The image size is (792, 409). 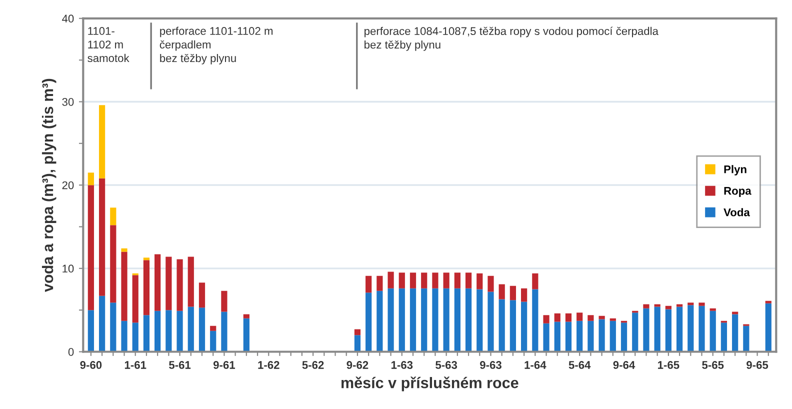 What do you see at coordinates (579, 365) in the screenshot?
I see `x-tick-label: 5-64` at bounding box center [579, 365].